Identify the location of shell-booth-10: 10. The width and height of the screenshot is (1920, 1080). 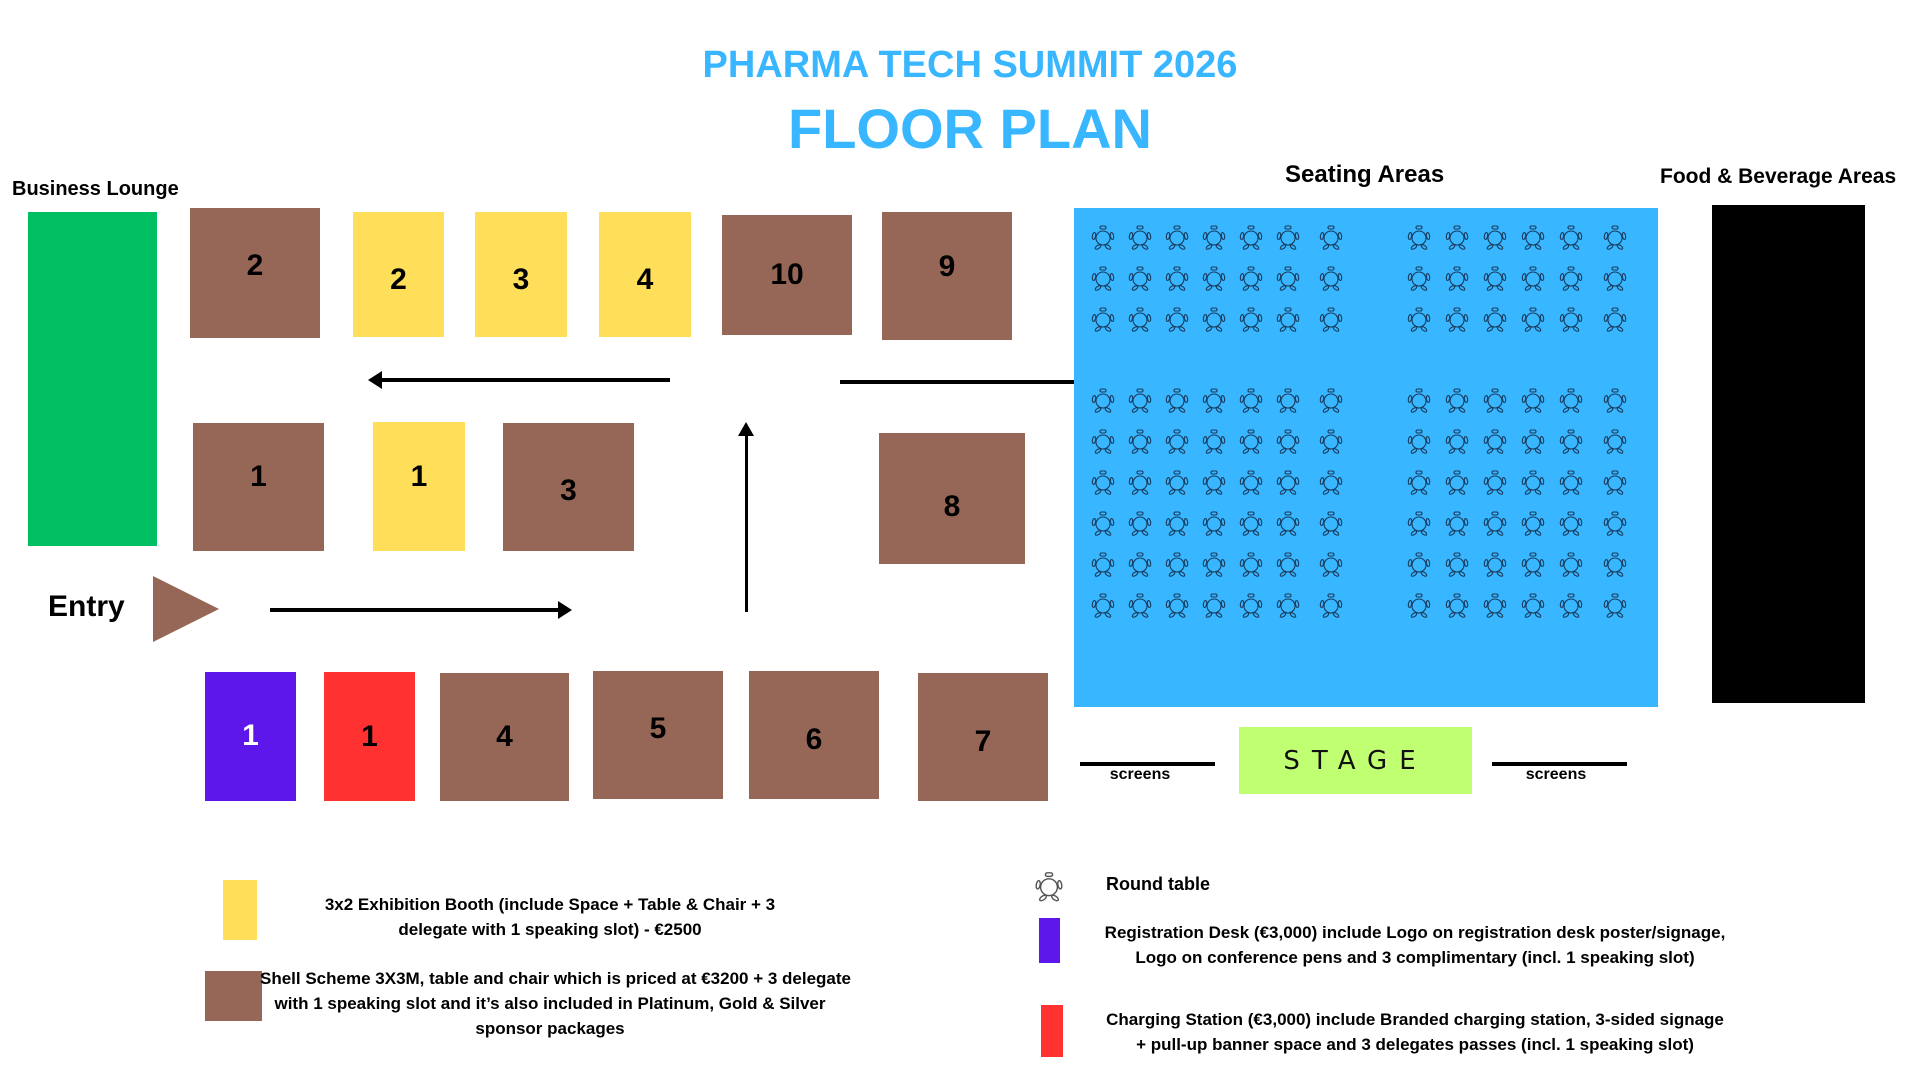
(787, 275).